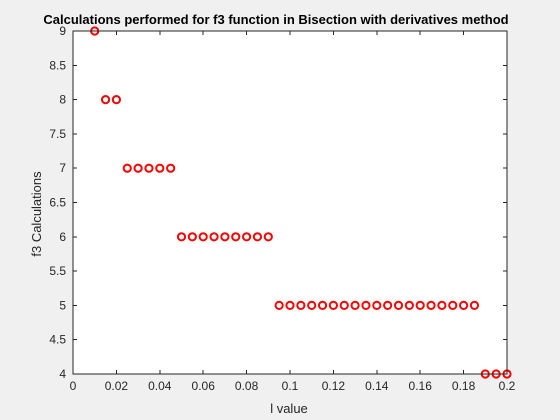 The height and width of the screenshot is (420, 560). What do you see at coordinates (377, 386) in the screenshot?
I see `x-tick-label: 0.14` at bounding box center [377, 386].